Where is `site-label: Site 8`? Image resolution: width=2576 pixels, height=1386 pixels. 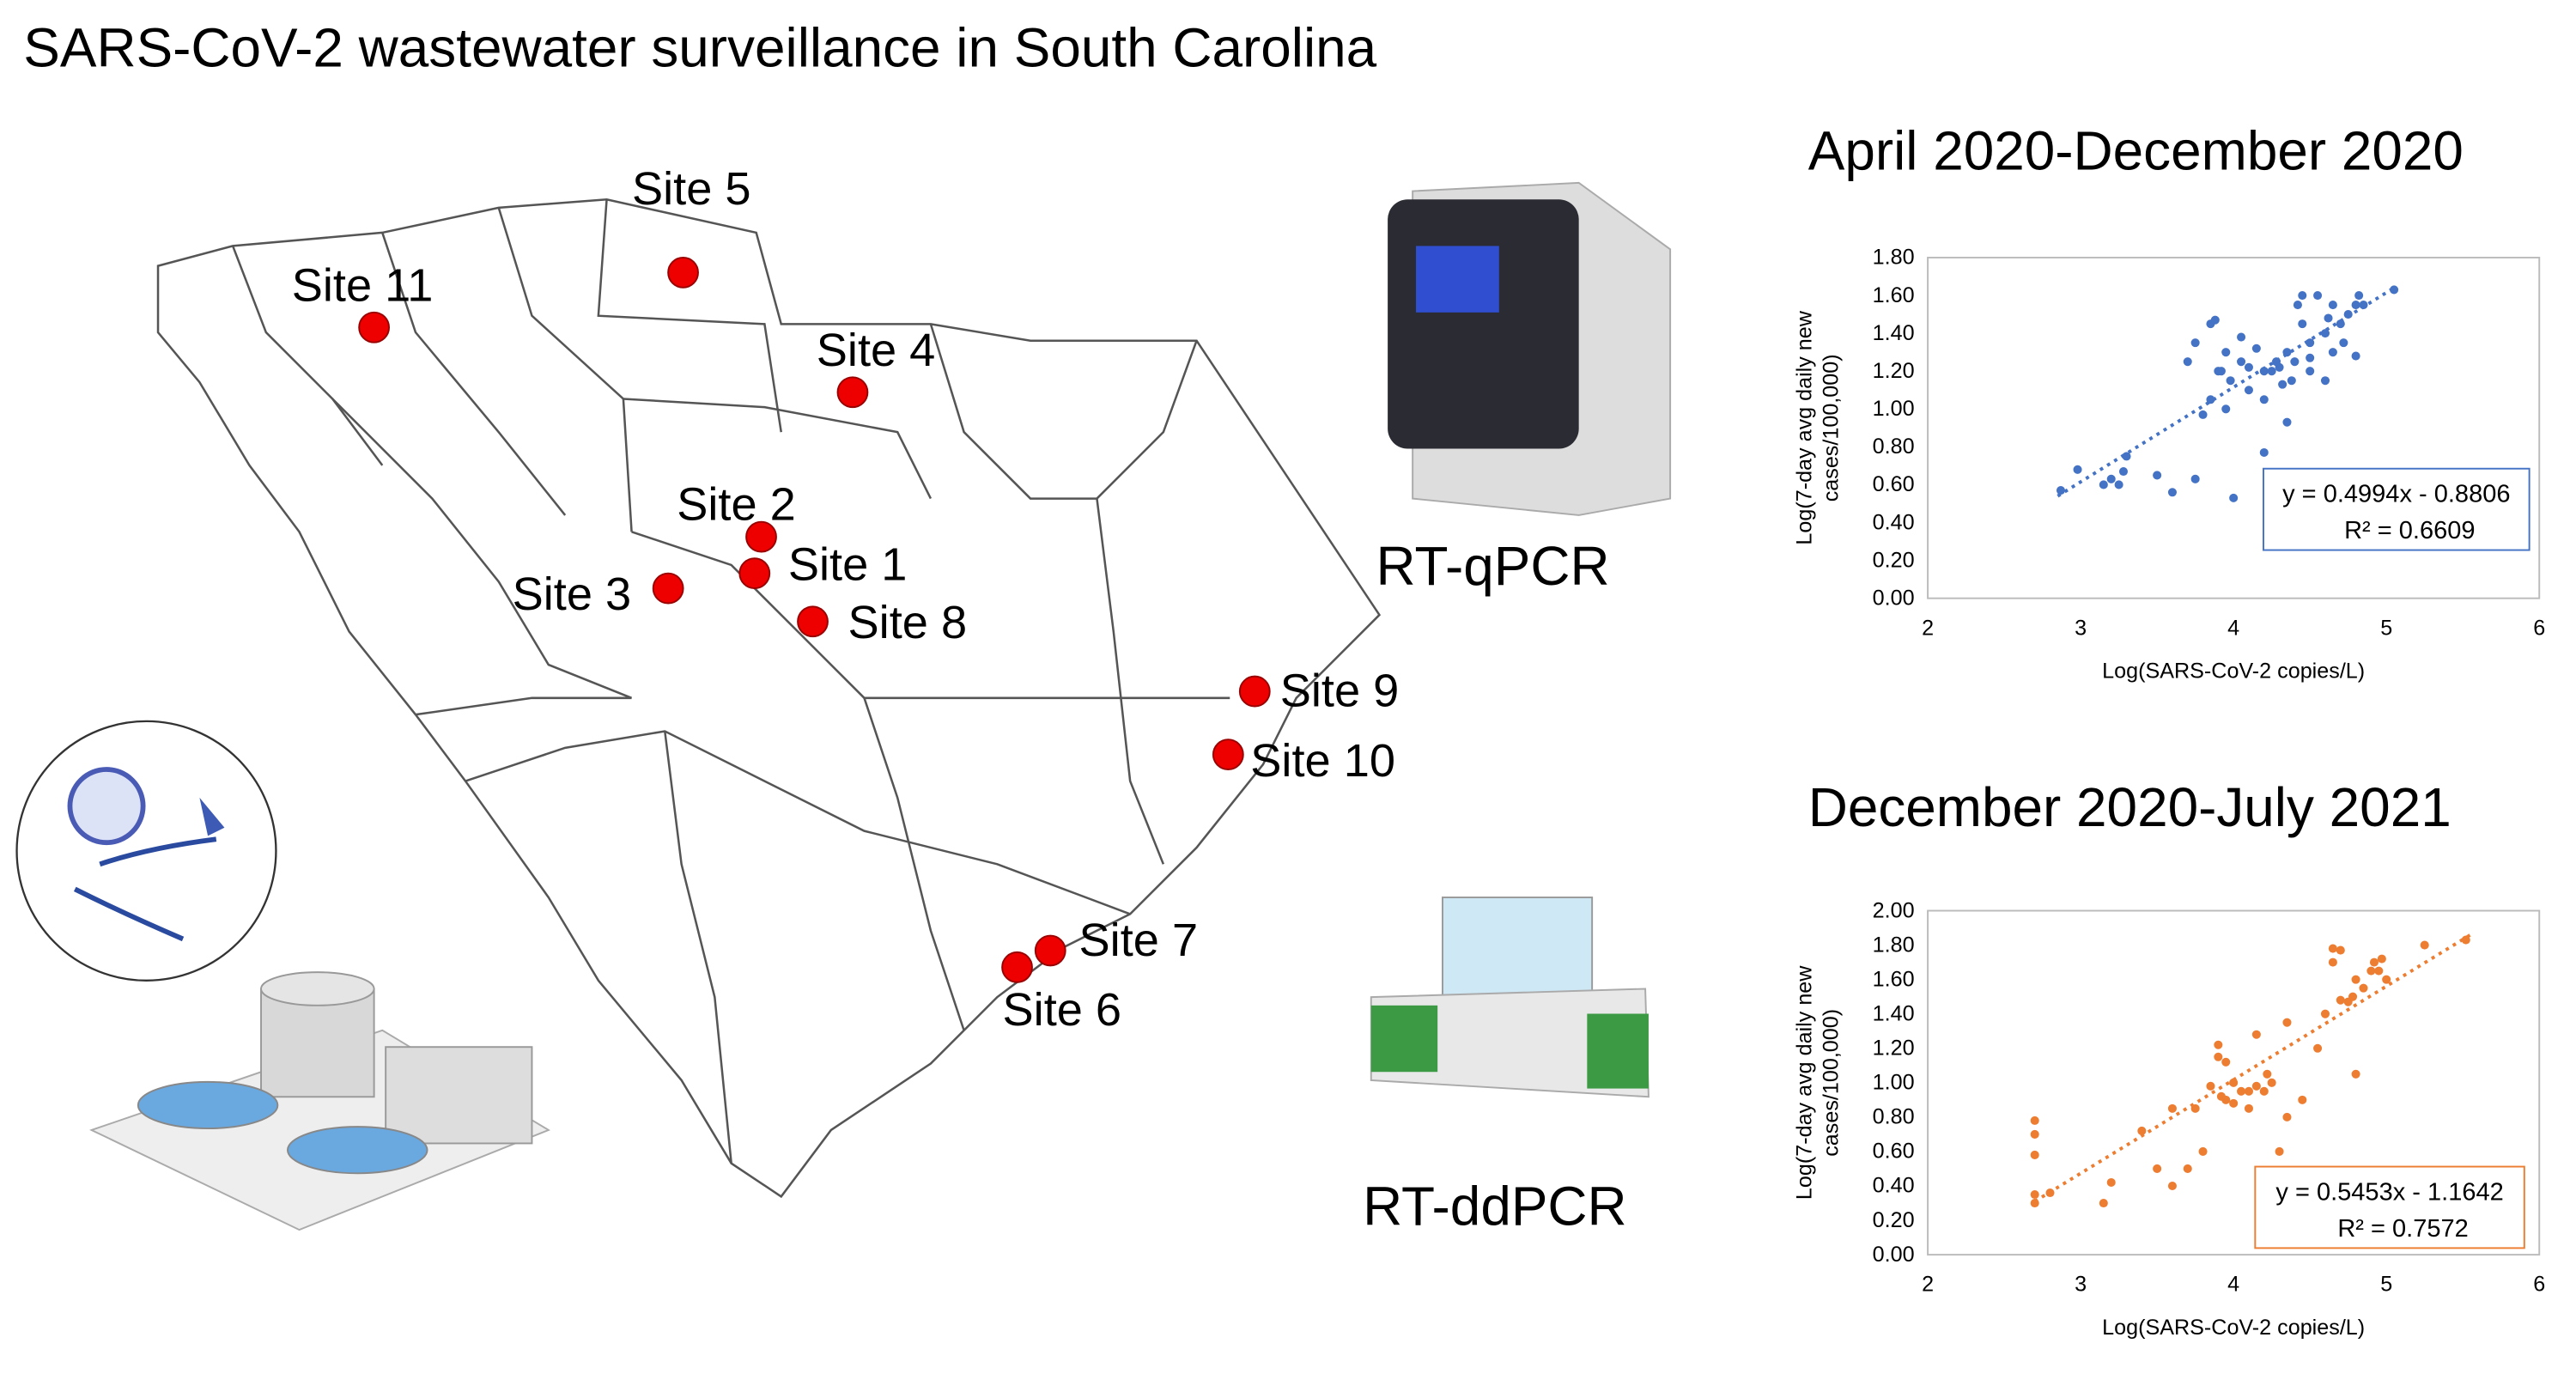
site-label: Site 8 is located at coordinates (908, 622).